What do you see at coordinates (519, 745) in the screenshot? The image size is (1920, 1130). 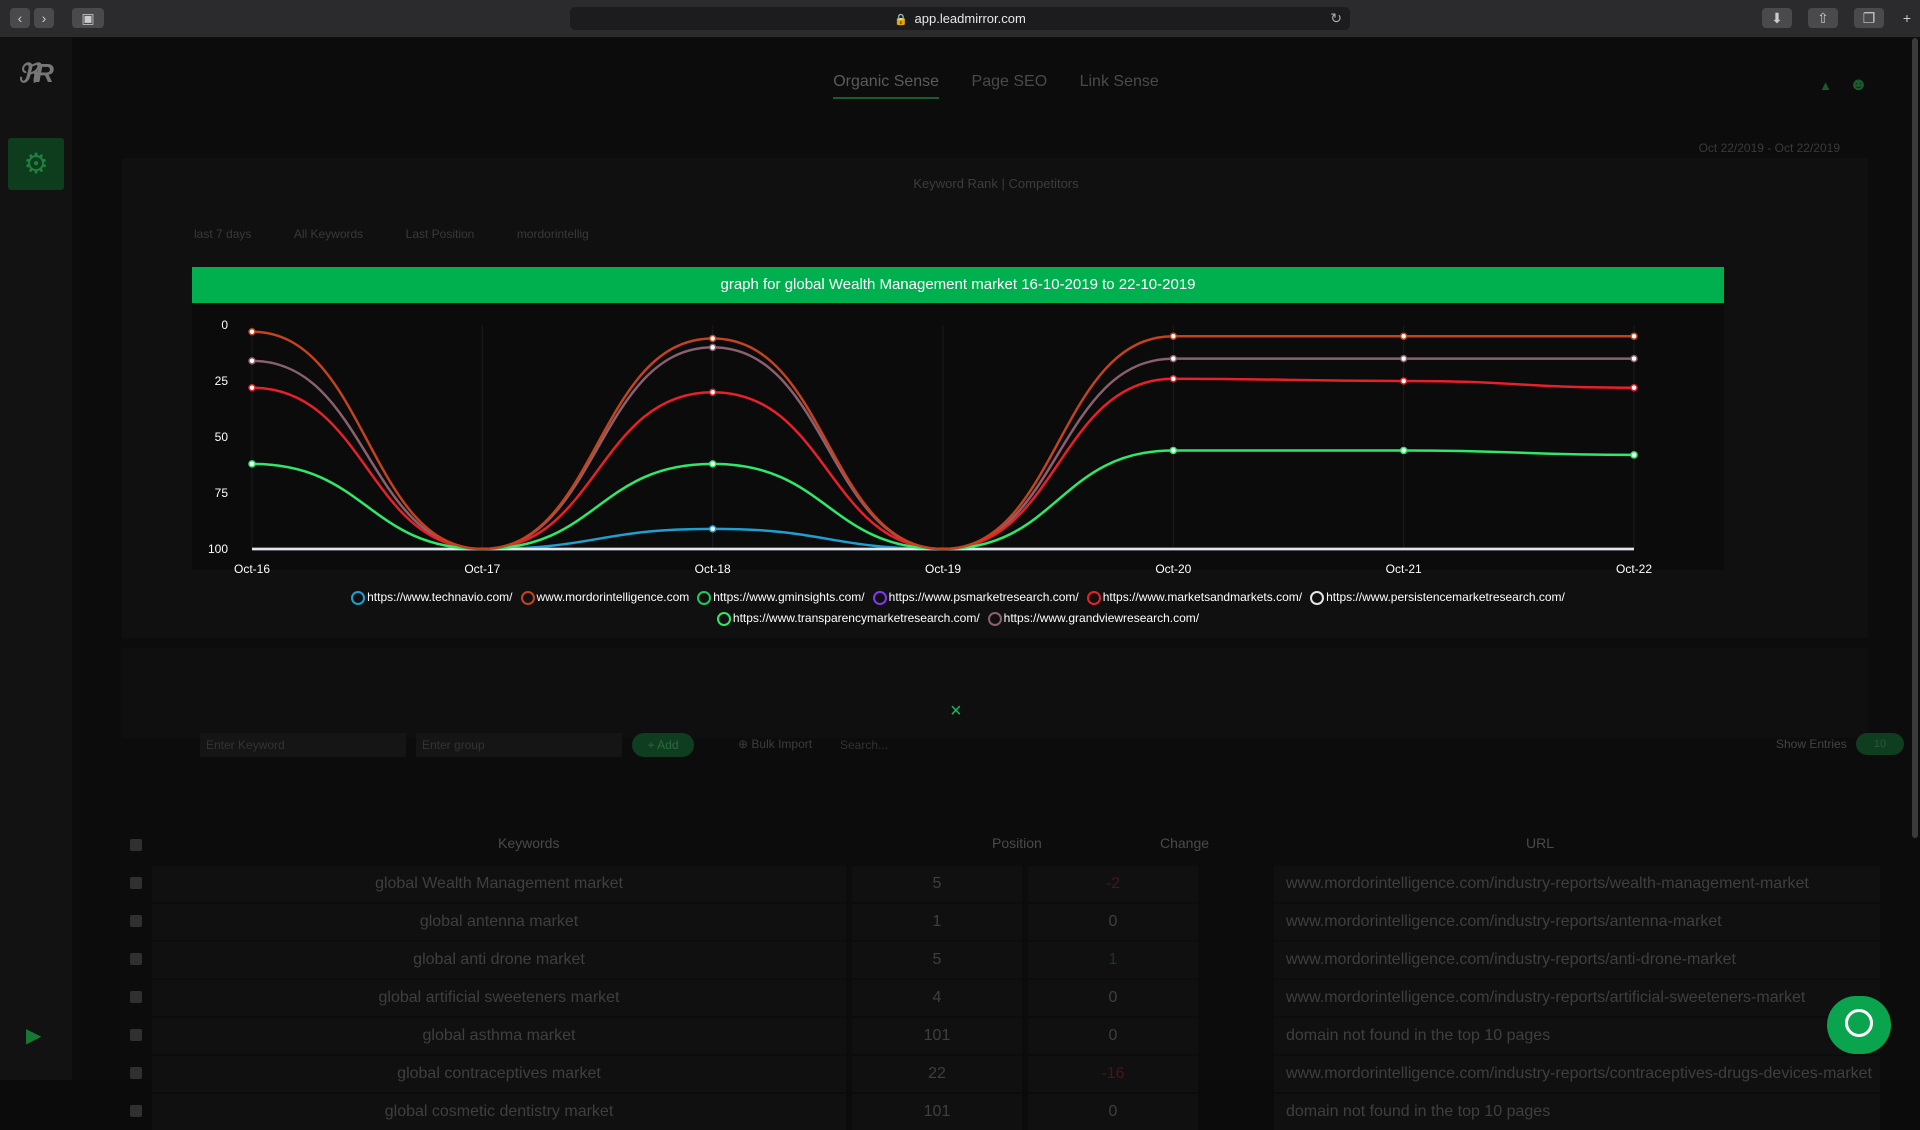 I see `group-input: Enter group` at bounding box center [519, 745].